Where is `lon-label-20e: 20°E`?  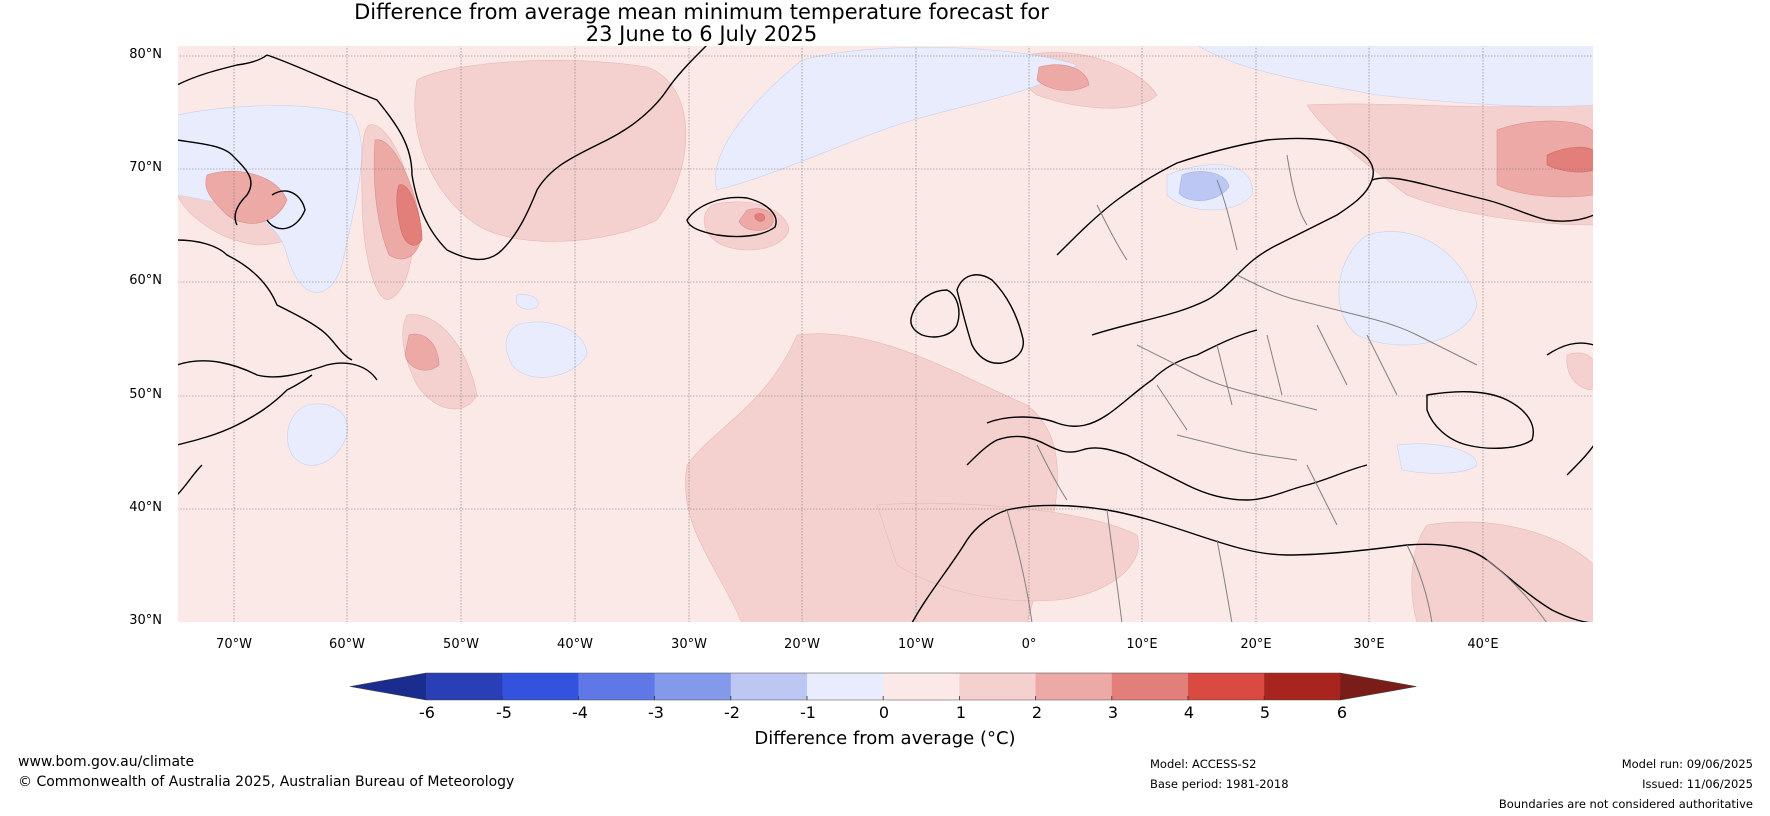
lon-label-20e: 20°E is located at coordinates (1256, 644).